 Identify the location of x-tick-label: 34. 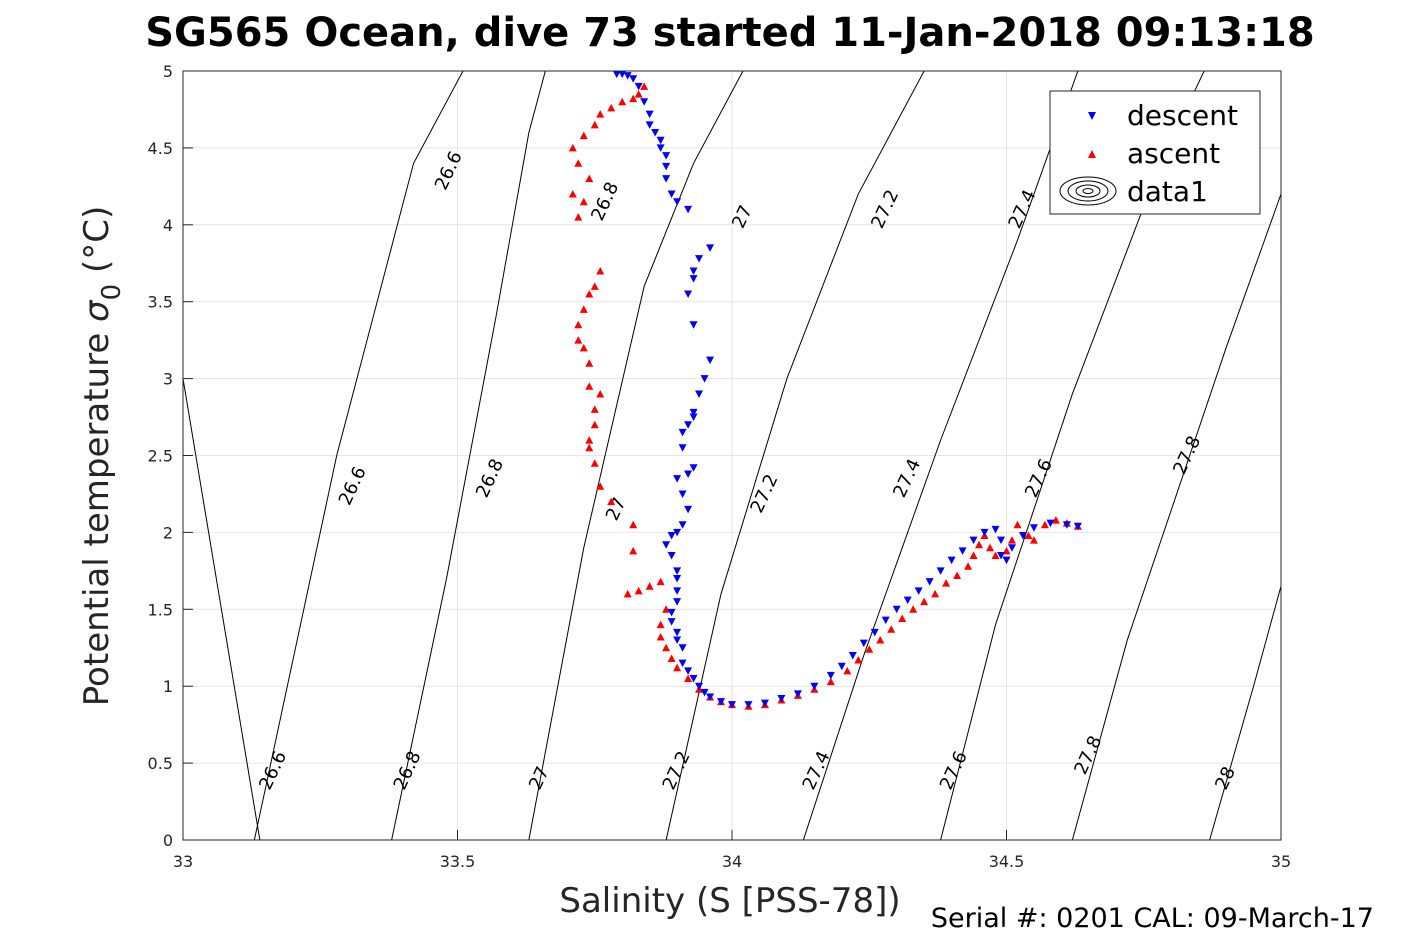
(732, 861).